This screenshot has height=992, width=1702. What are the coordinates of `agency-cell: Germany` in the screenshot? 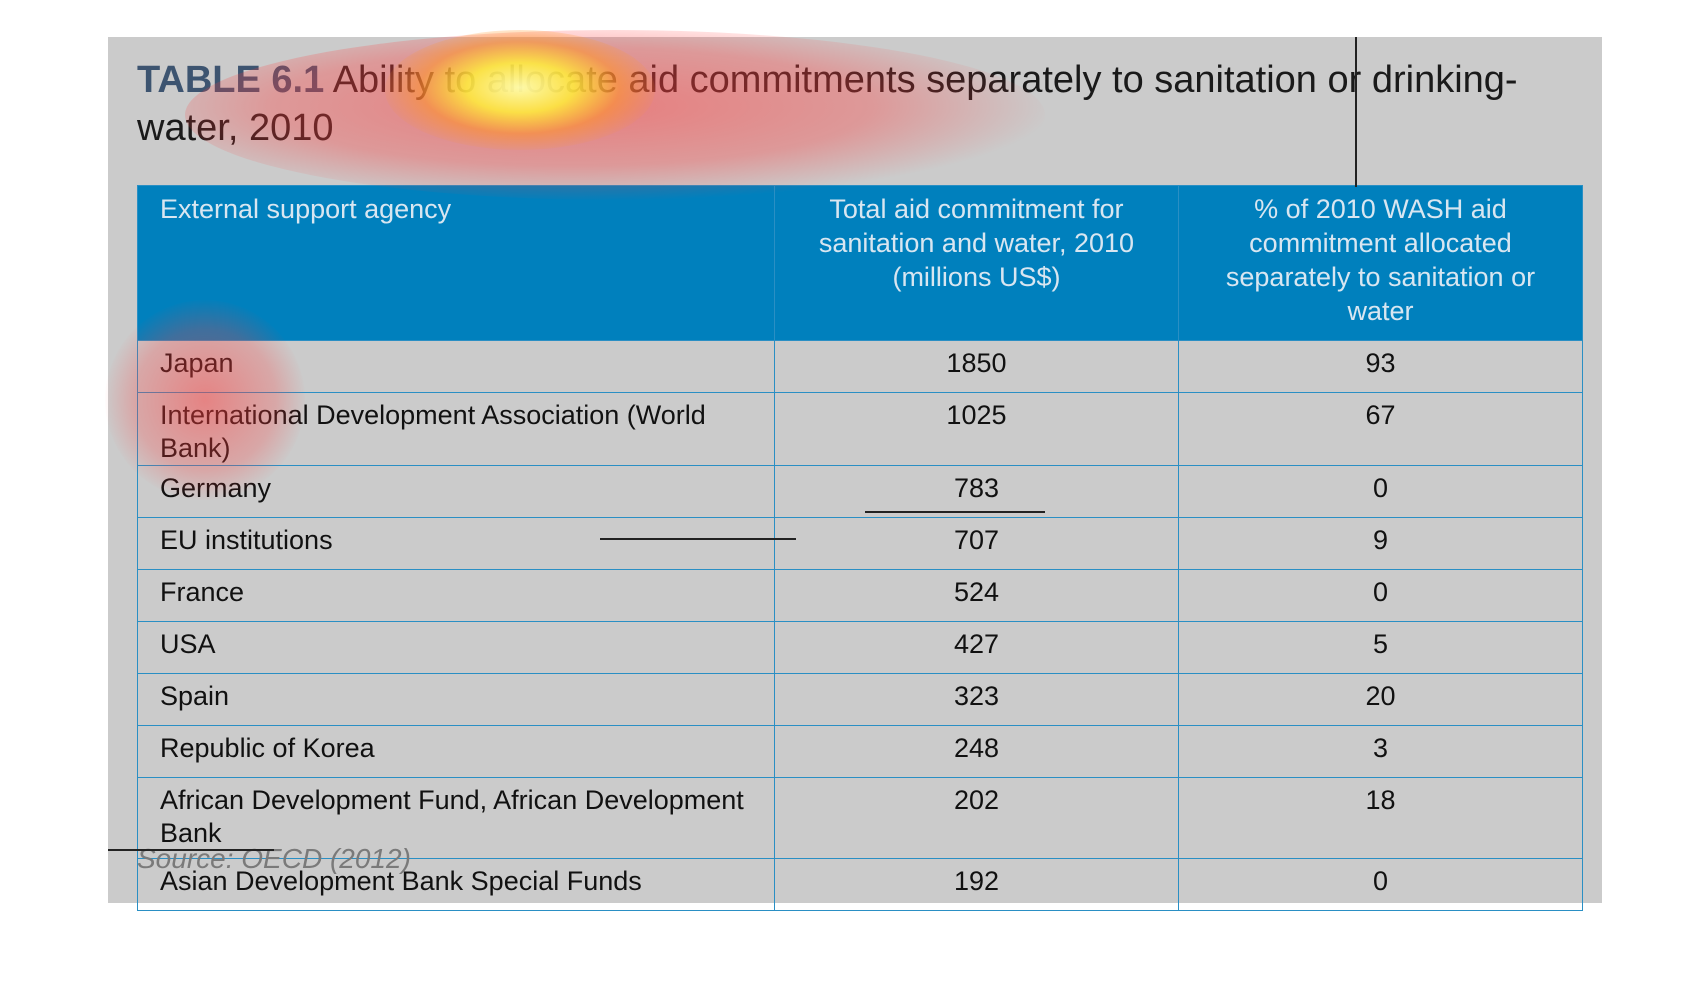 It's located at (456, 491).